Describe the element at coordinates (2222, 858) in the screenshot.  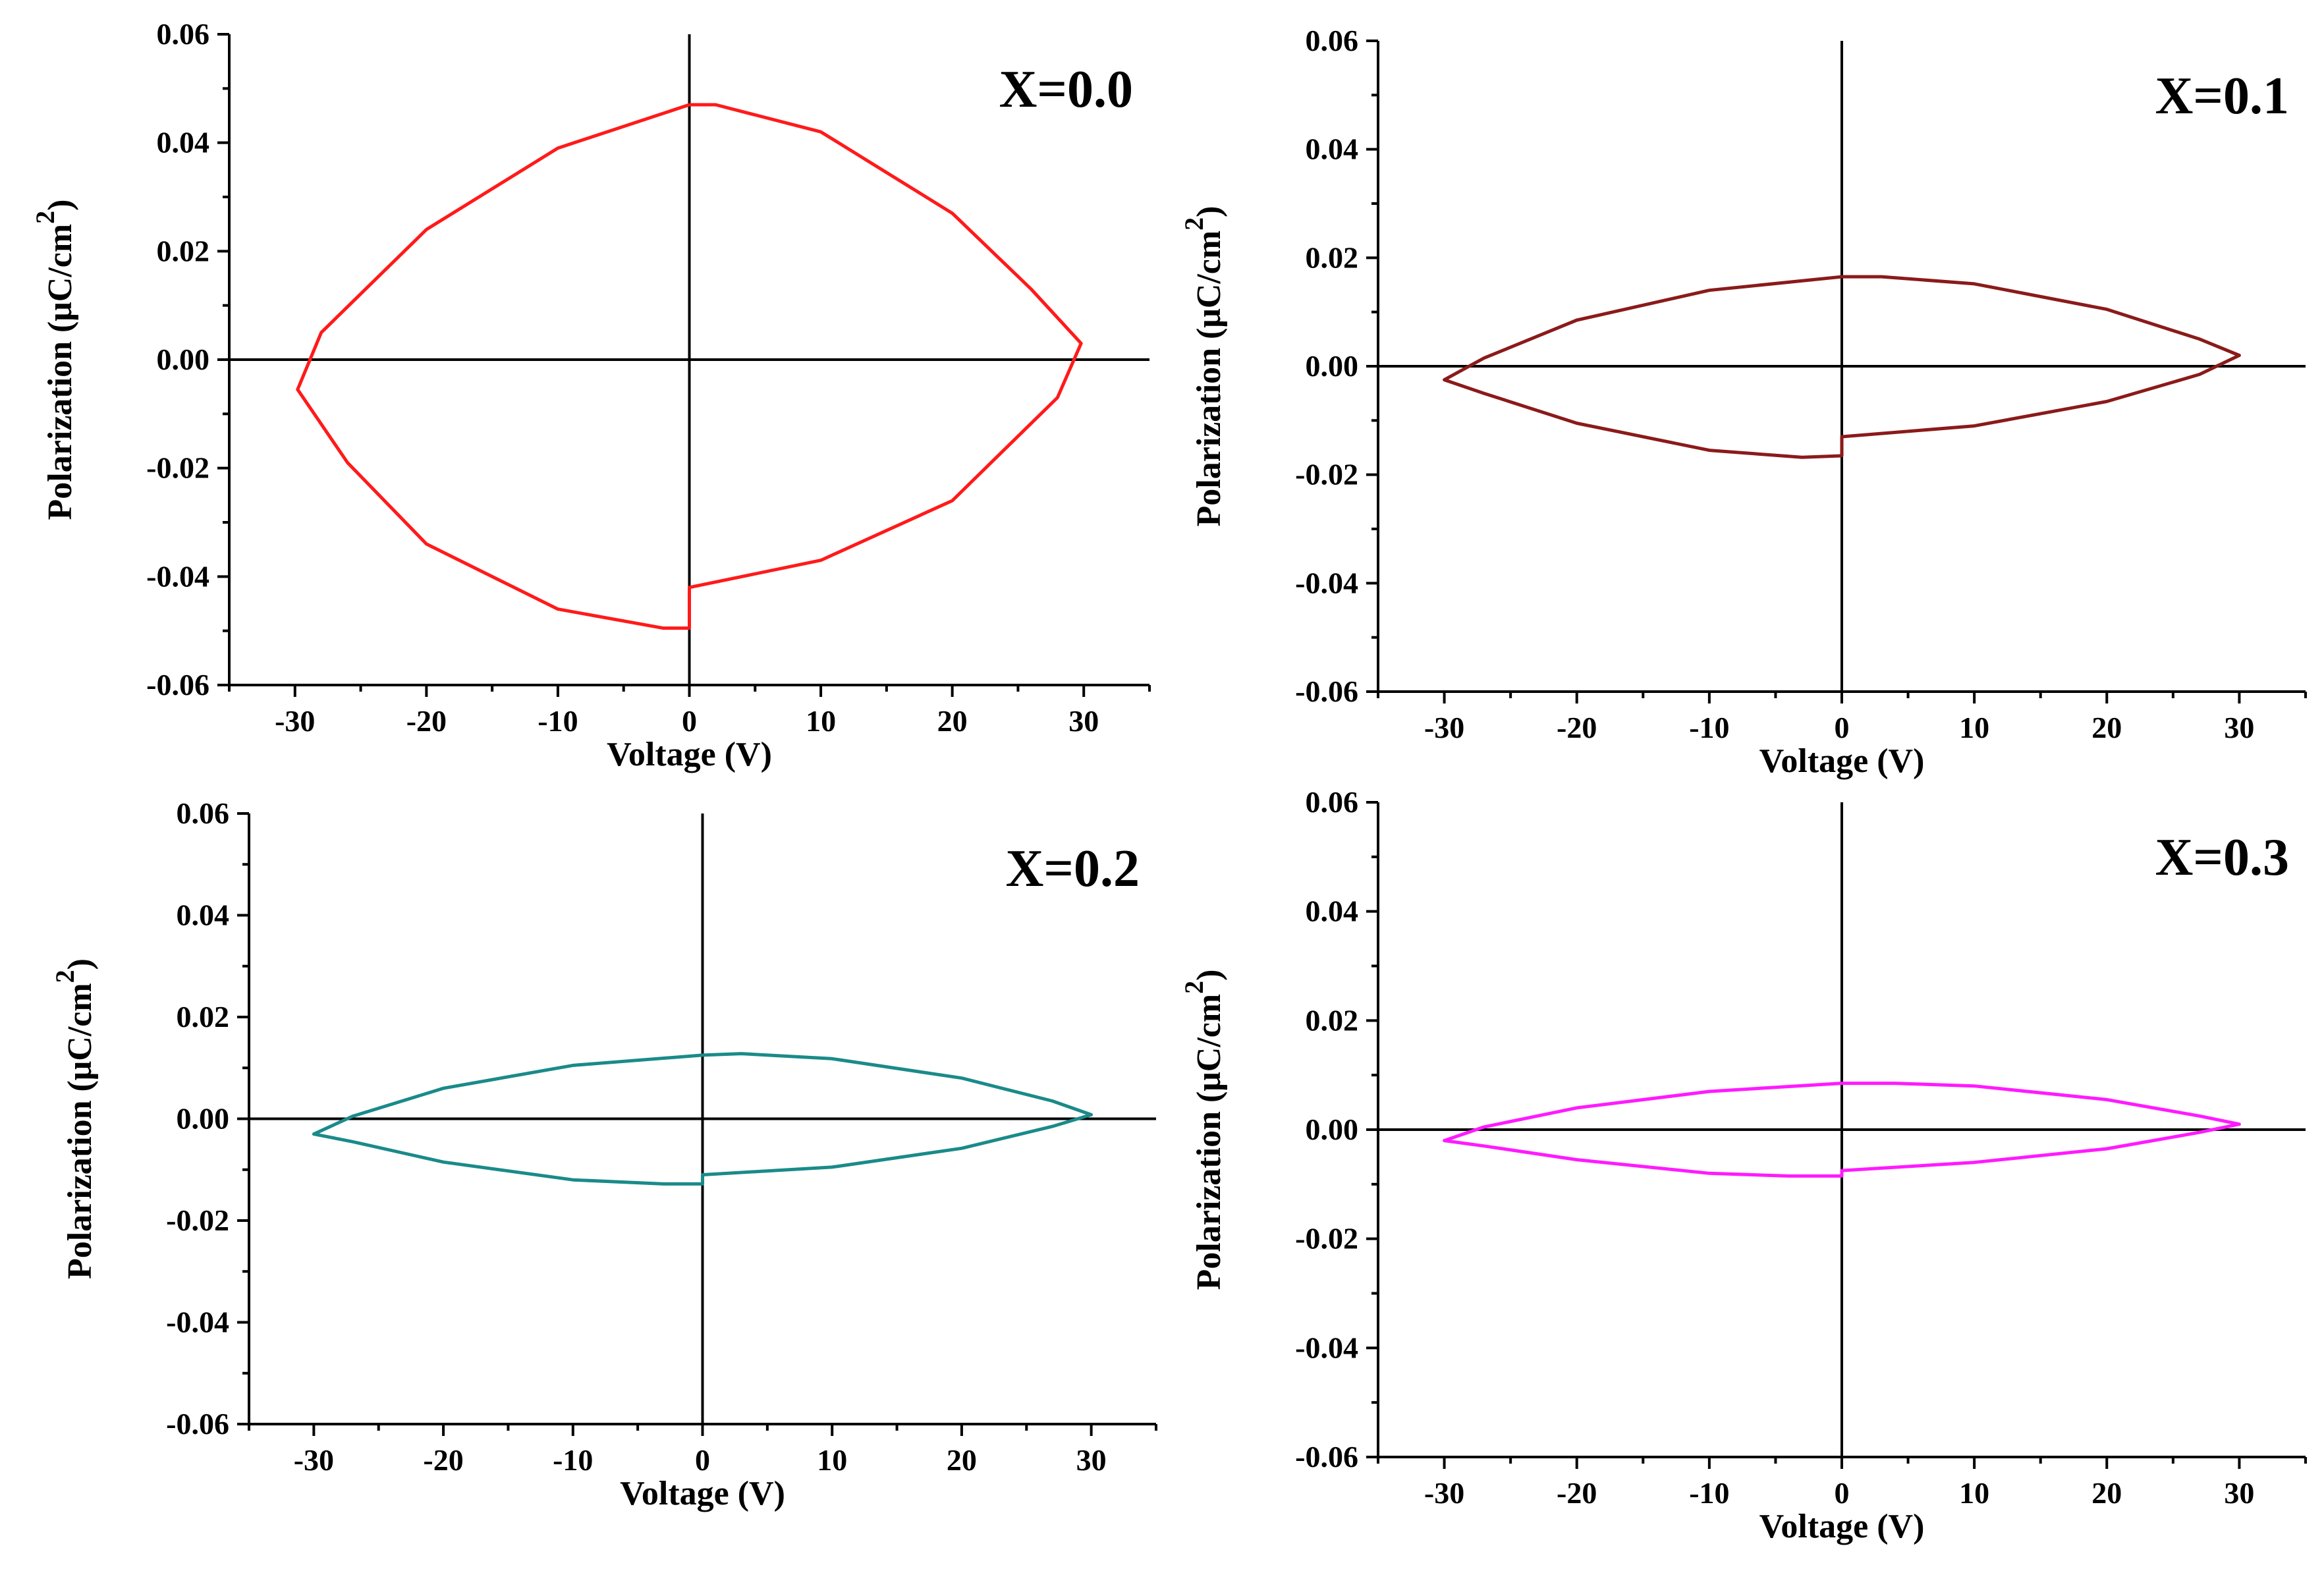
I see `panel-label: X=0.3` at that location.